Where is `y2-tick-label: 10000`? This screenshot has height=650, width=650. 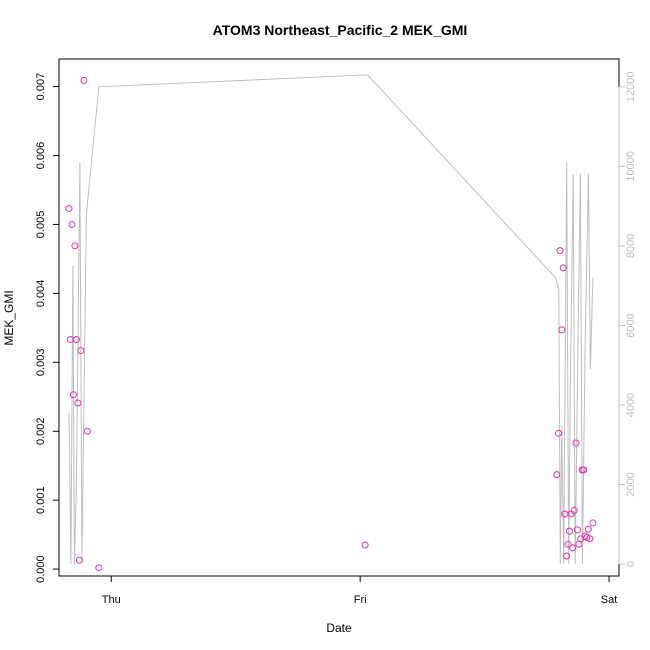
y2-tick-label: 10000 is located at coordinates (631, 166).